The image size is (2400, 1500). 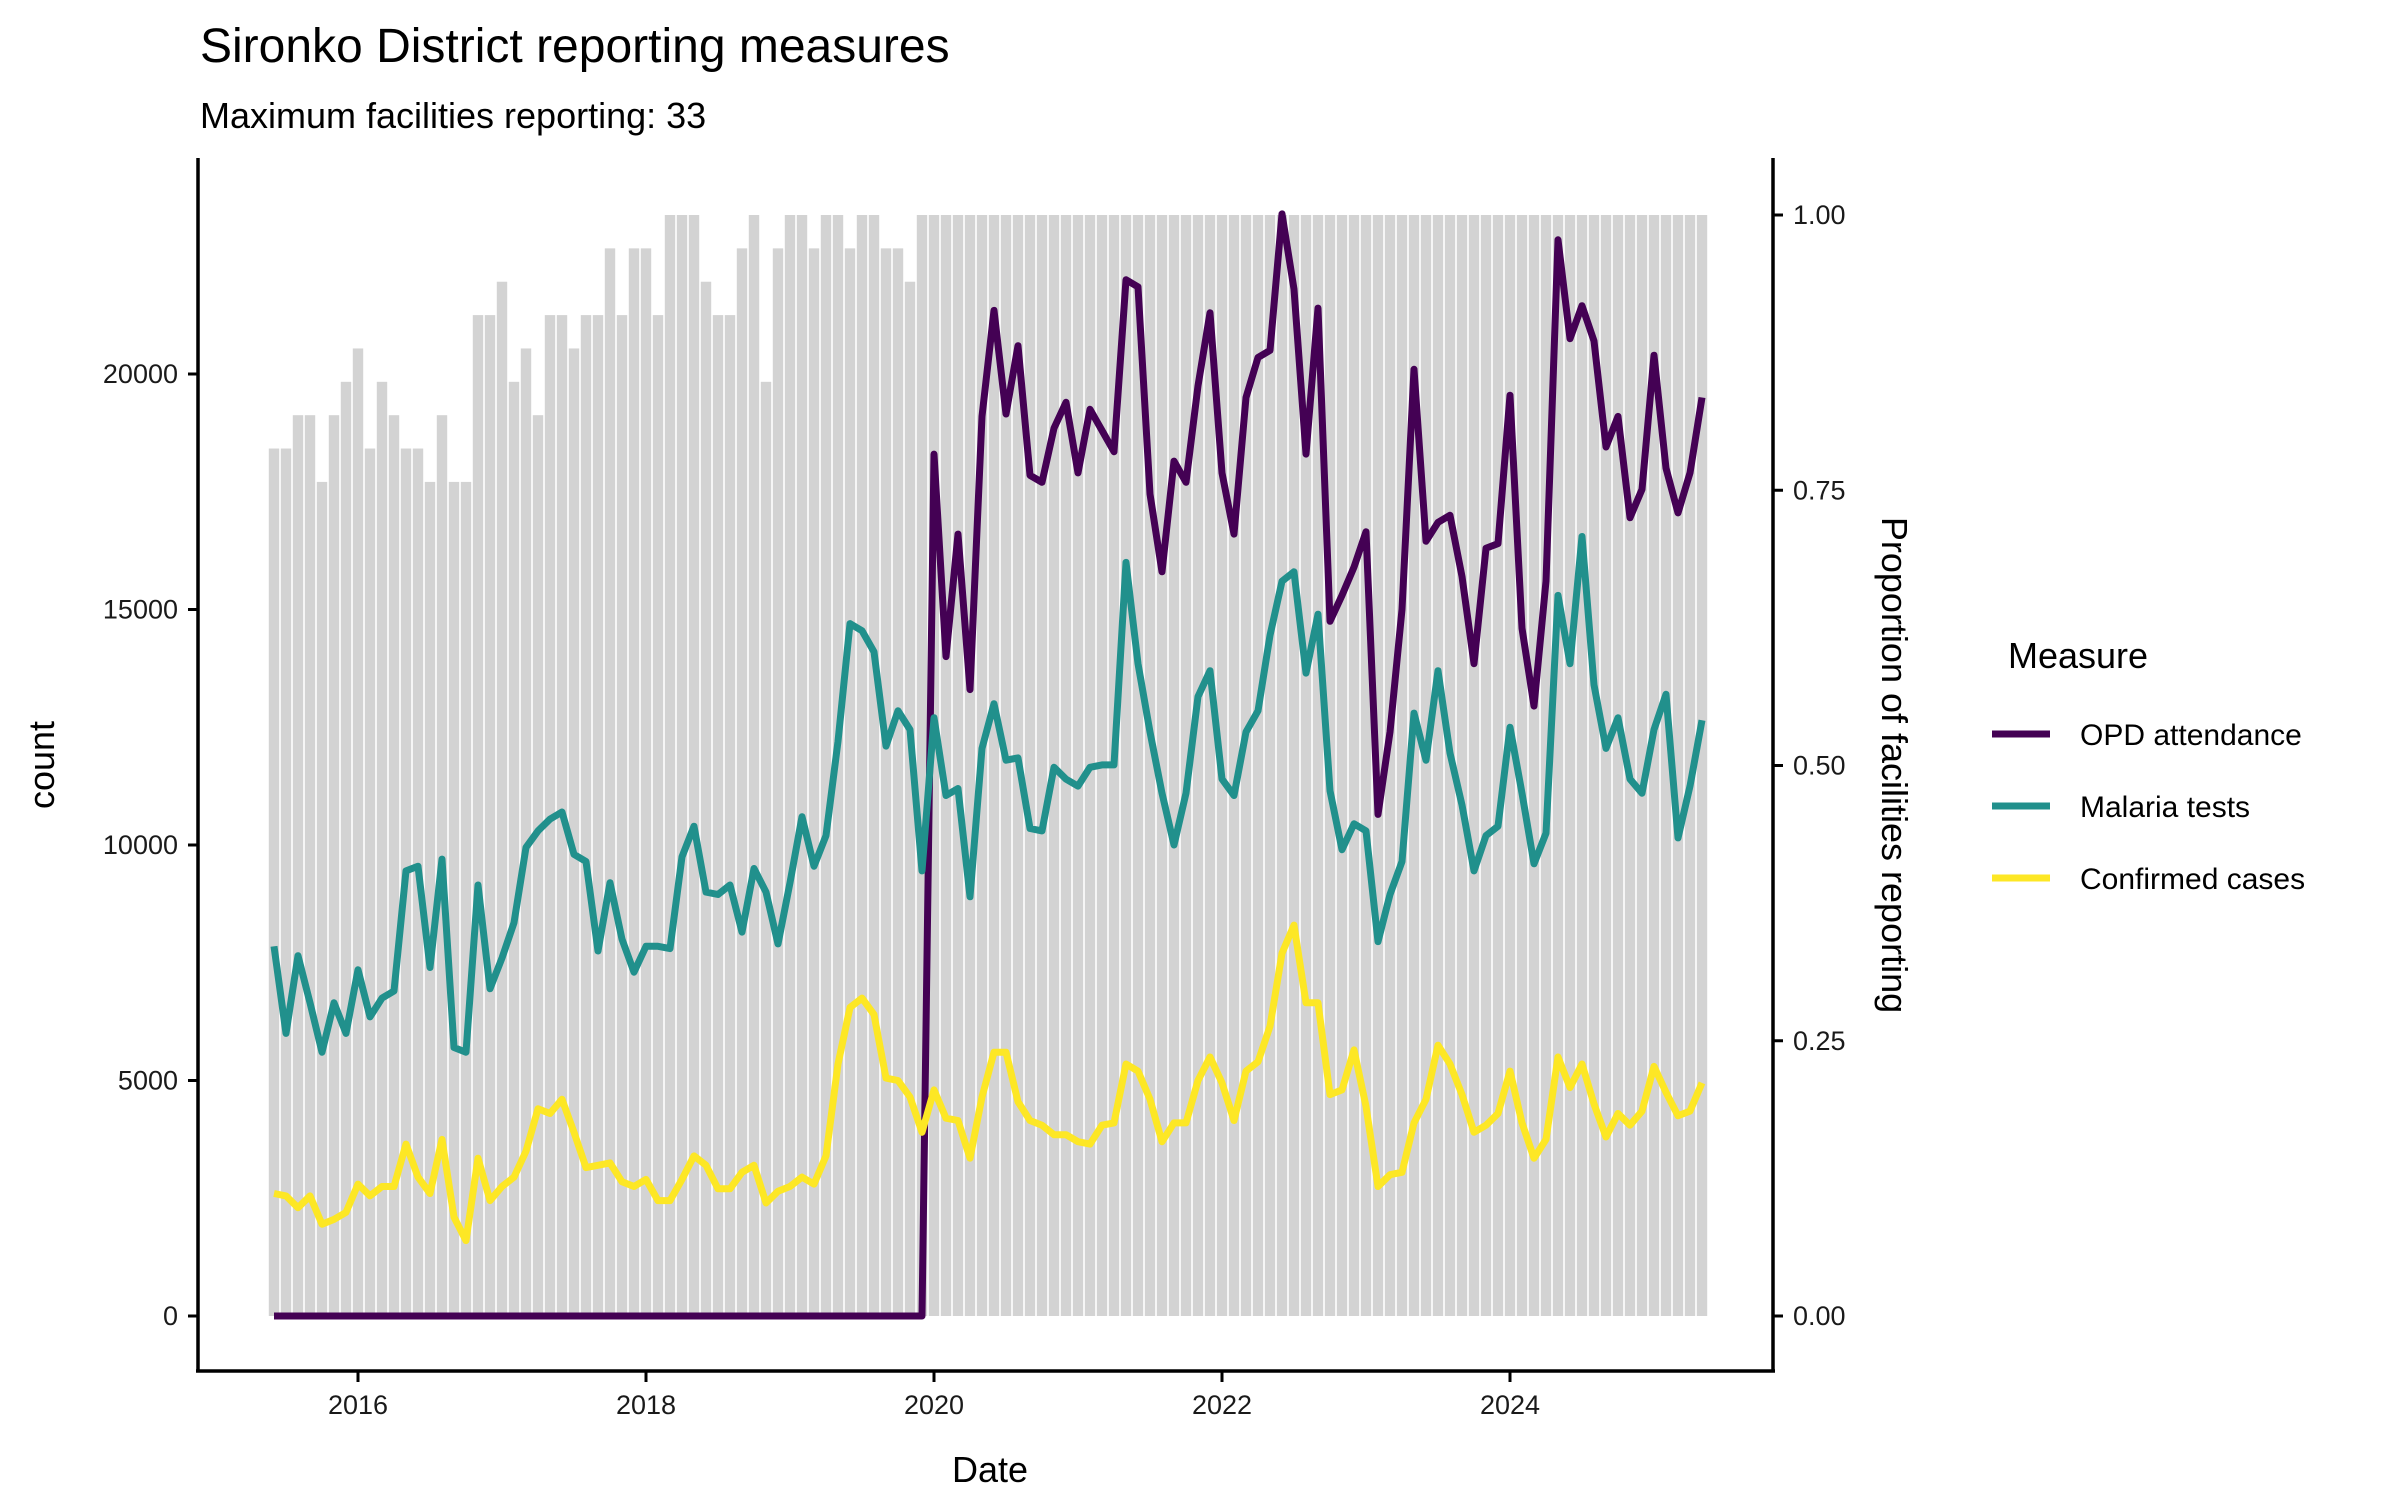 I want to click on y-axis-title: count, so click(x=41, y=765).